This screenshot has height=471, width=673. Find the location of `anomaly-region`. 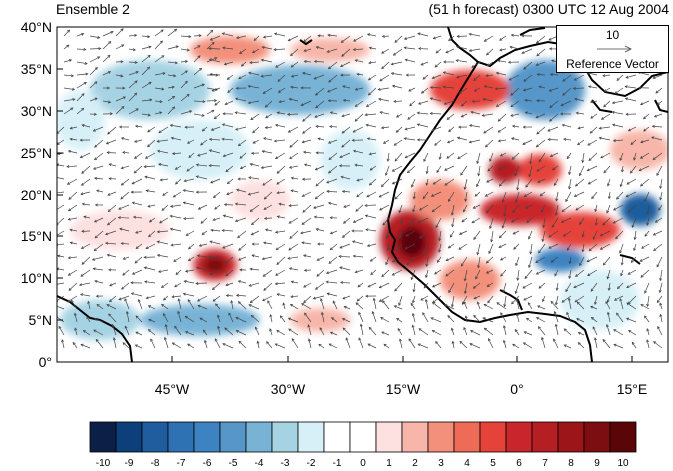

anomaly-region is located at coordinates (580, 230).